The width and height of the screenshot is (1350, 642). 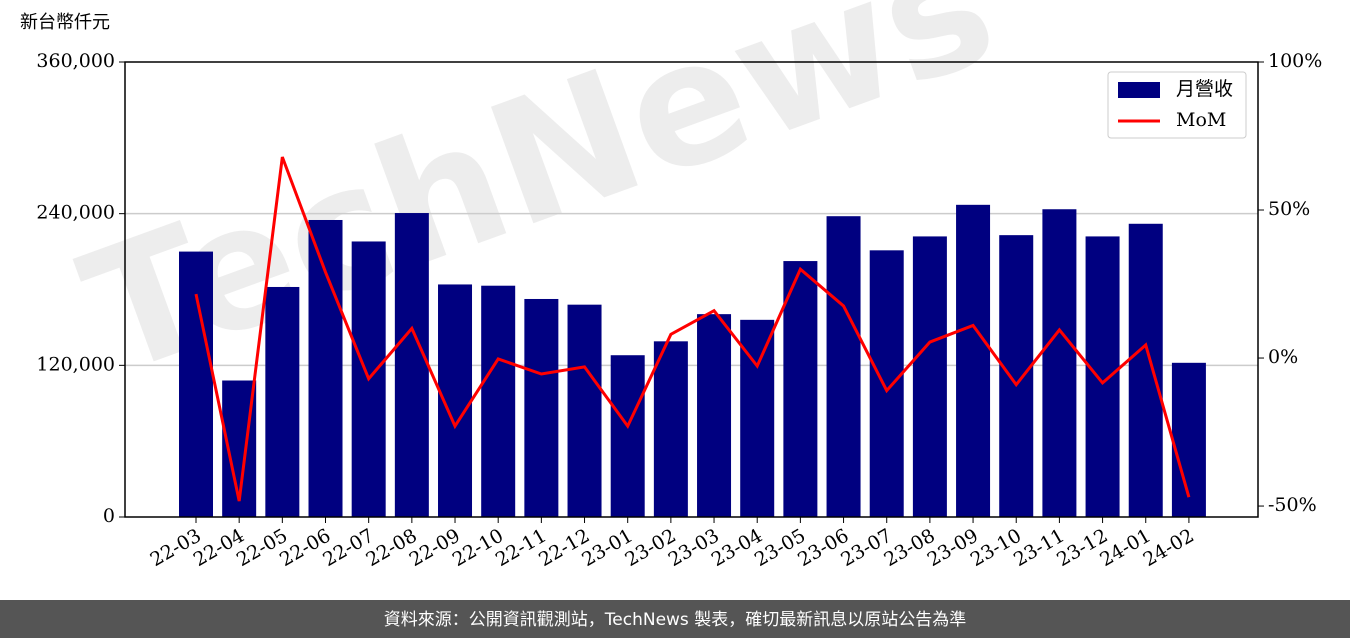 What do you see at coordinates (1289, 209) in the screenshot?
I see `y2-tick-label: 50%` at bounding box center [1289, 209].